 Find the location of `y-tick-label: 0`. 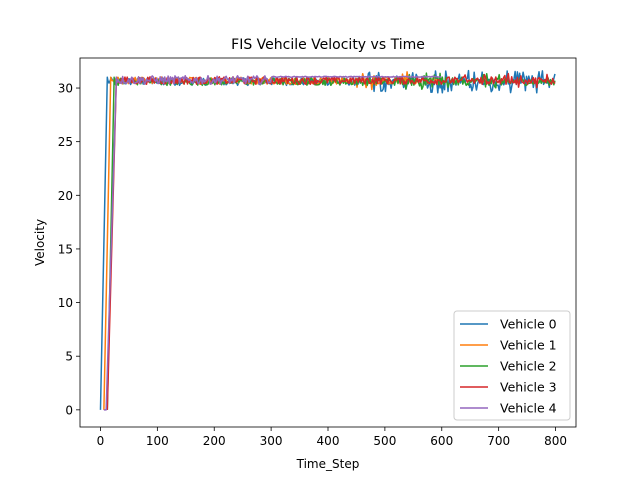

y-tick-label: 0 is located at coordinates (69, 410).